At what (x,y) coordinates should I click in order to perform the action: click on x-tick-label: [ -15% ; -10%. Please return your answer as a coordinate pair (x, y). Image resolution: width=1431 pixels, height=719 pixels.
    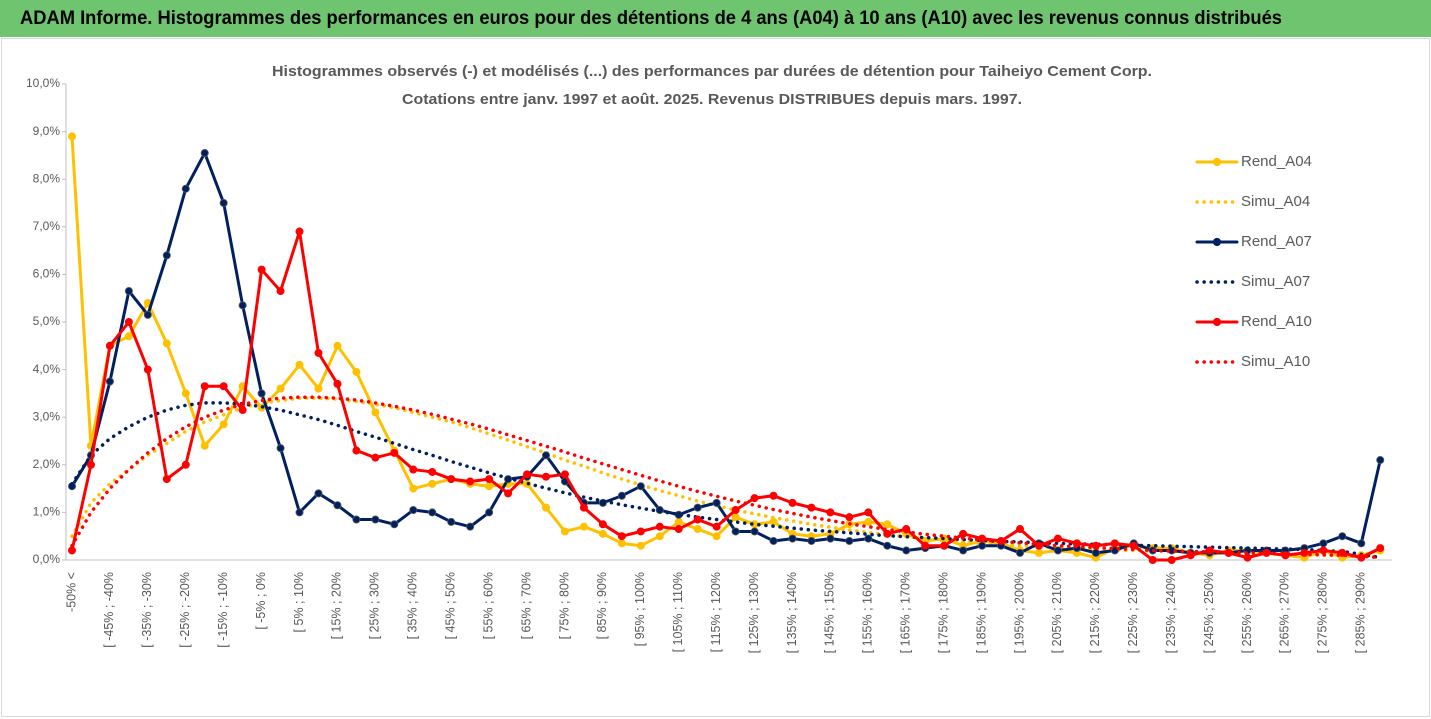
    Looking at the image, I should click on (223, 610).